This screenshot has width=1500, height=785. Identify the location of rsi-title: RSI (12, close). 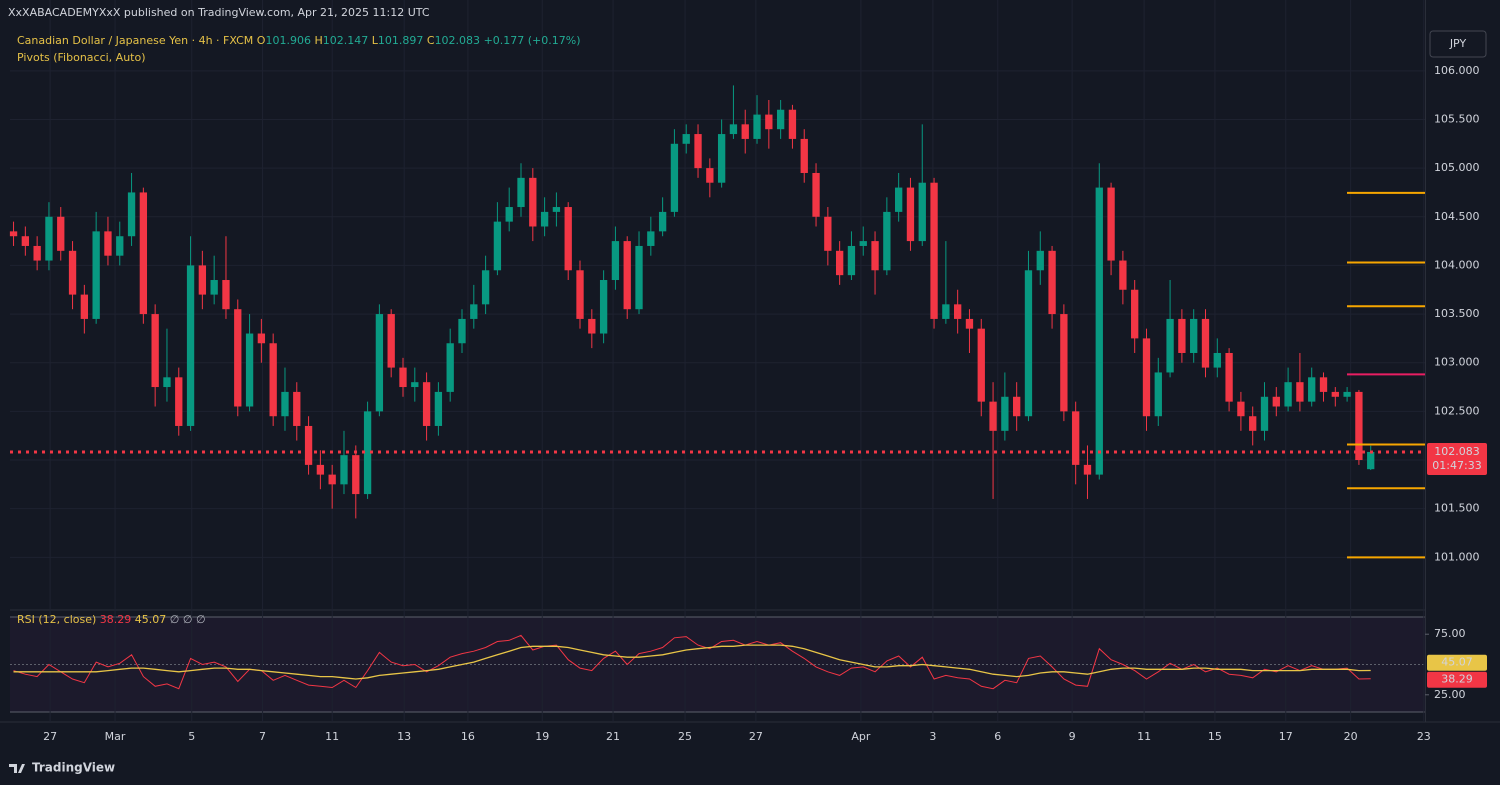
(57, 619).